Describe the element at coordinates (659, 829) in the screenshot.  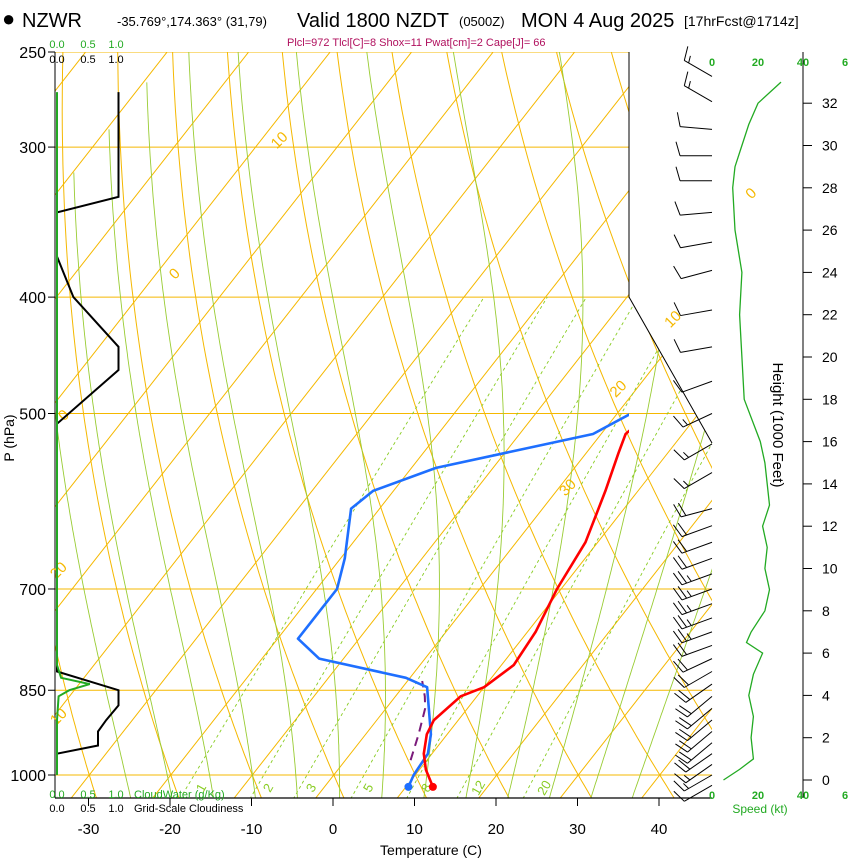
I see `temperature-tick-label: 40` at that location.